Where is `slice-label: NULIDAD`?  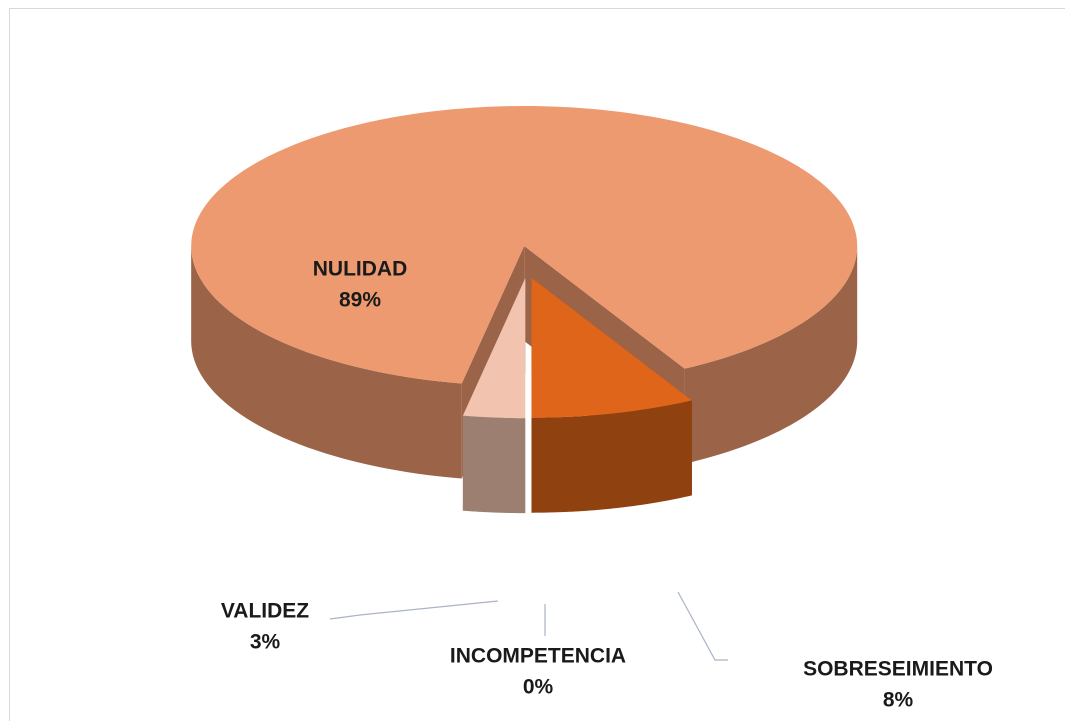 slice-label: NULIDAD is located at coordinates (360, 269).